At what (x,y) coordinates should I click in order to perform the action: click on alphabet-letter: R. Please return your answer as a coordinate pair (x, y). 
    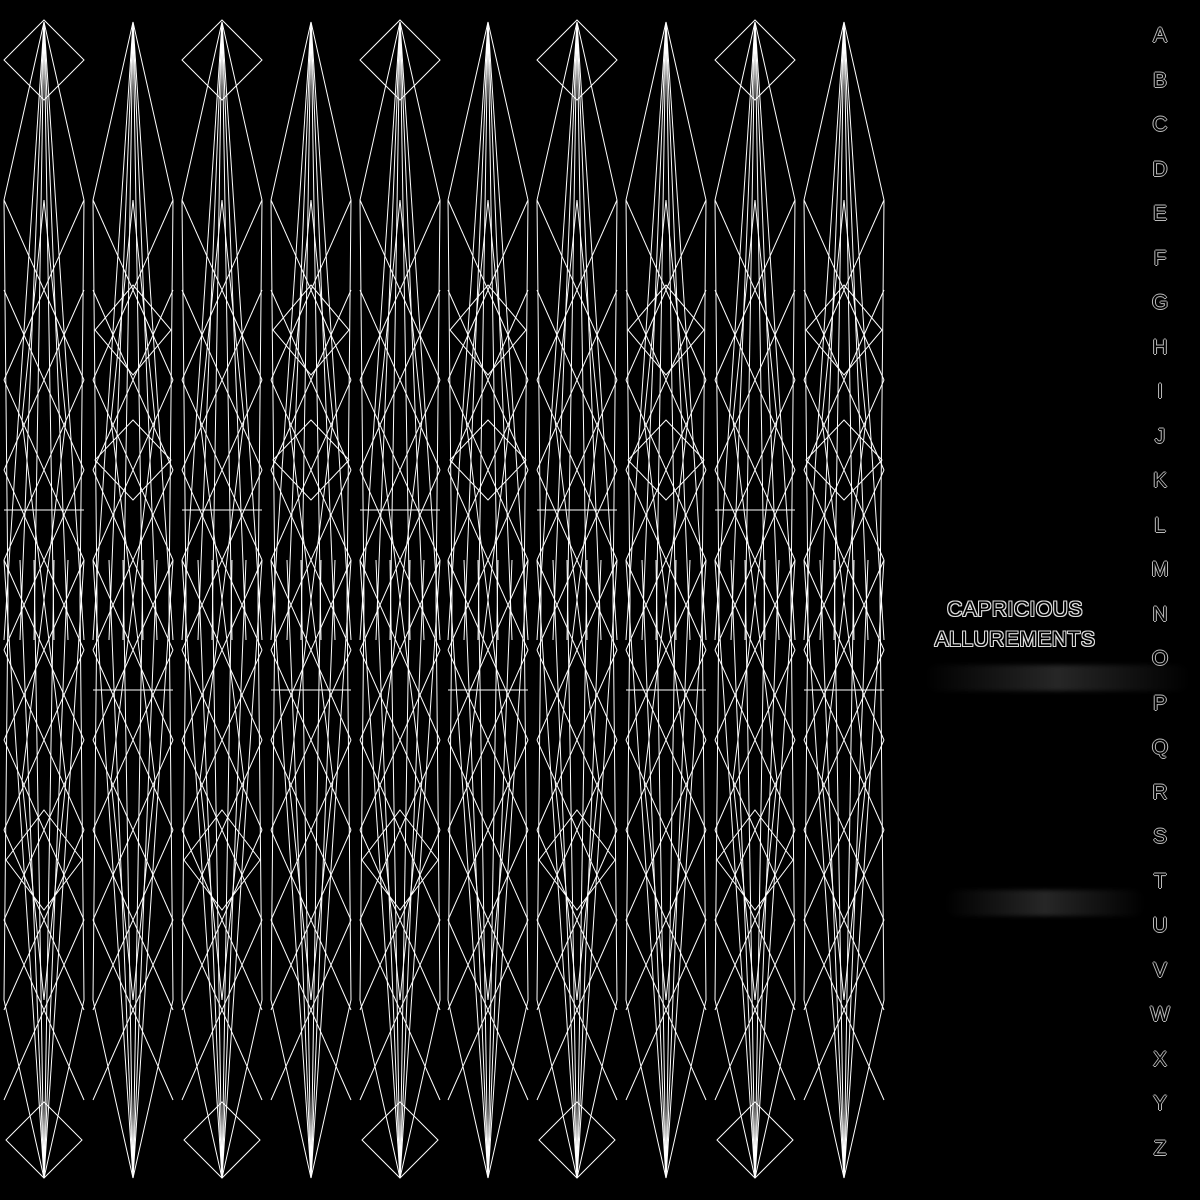
    Looking at the image, I should click on (1160, 792).